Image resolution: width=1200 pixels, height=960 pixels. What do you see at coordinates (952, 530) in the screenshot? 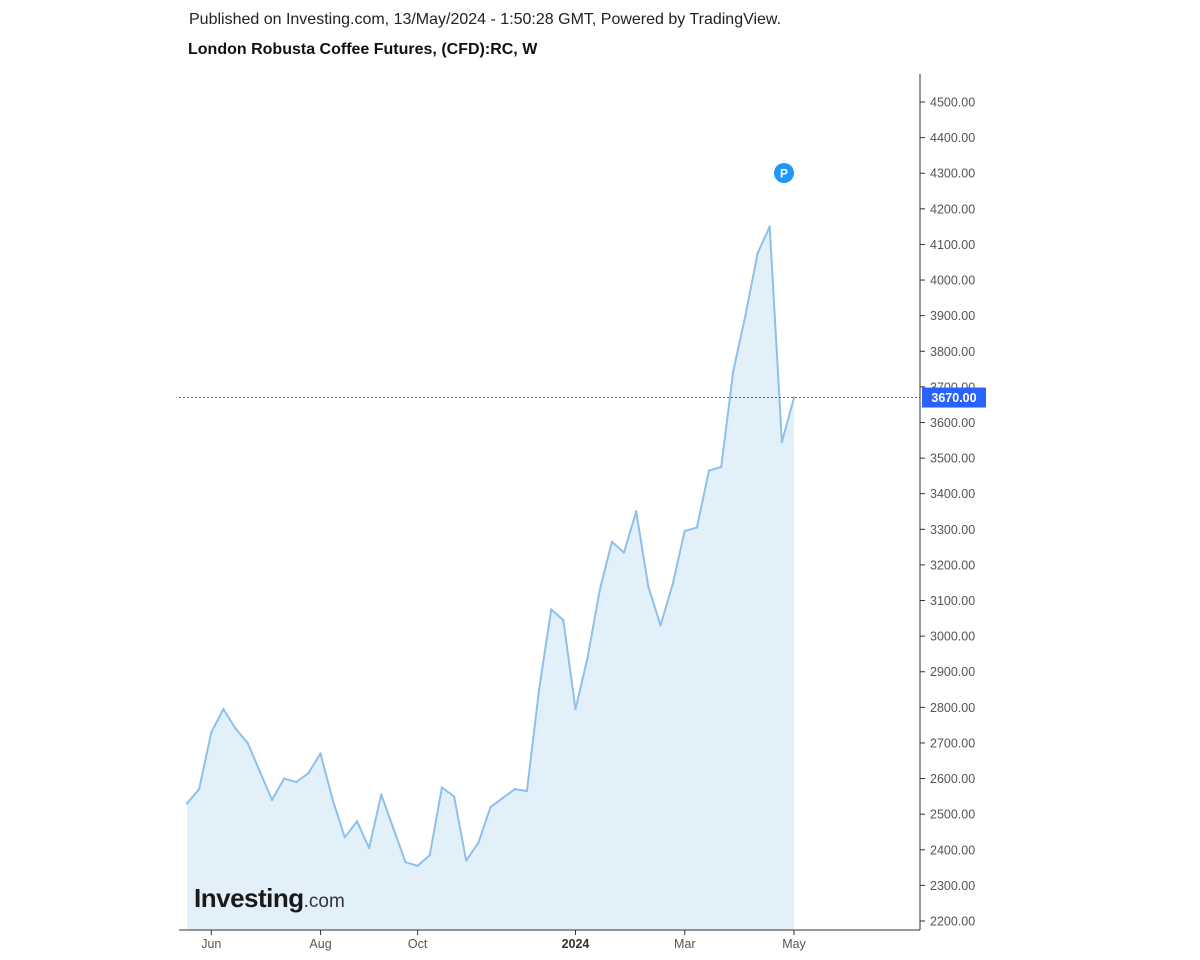
I see `y-tick-label: 3300.00` at bounding box center [952, 530].